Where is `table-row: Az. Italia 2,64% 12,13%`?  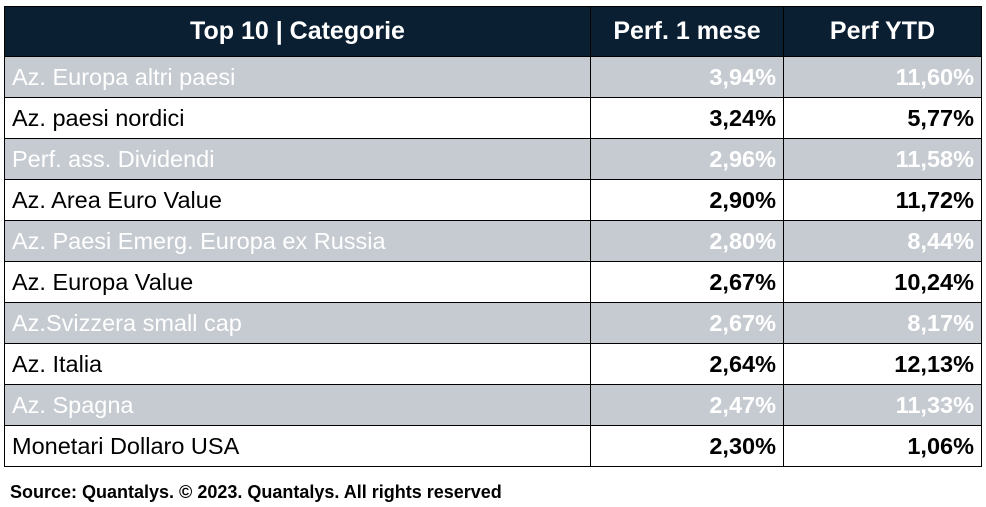
table-row: Az. Italia 2,64% 12,13% is located at coordinates (493, 364).